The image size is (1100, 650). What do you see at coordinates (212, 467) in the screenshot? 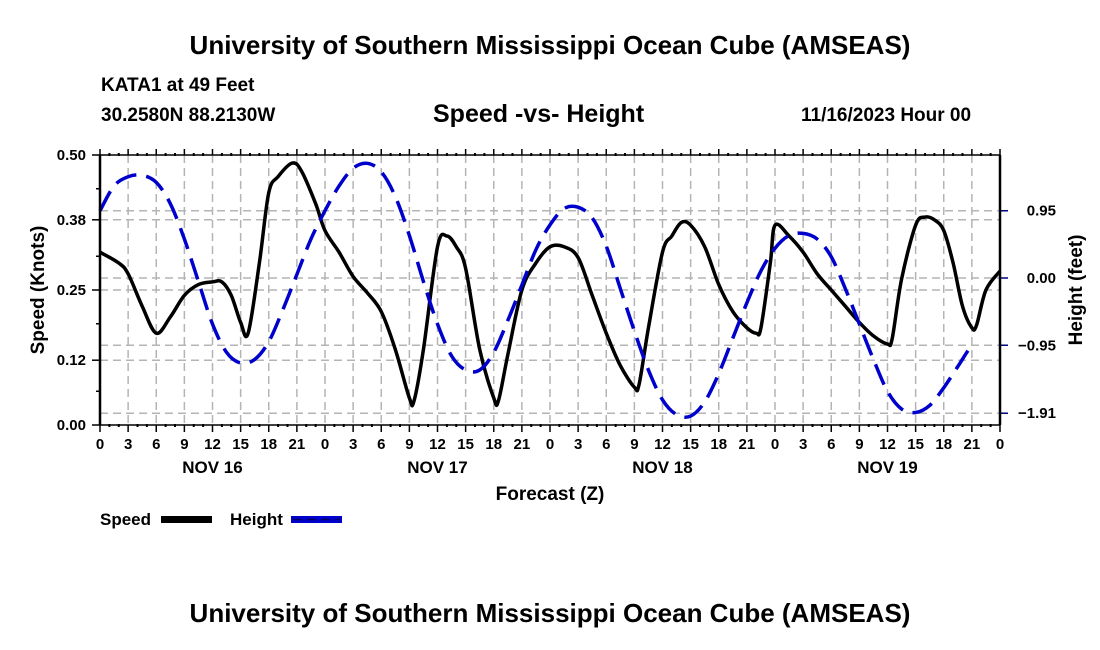
I see `day-label: NOV 16` at bounding box center [212, 467].